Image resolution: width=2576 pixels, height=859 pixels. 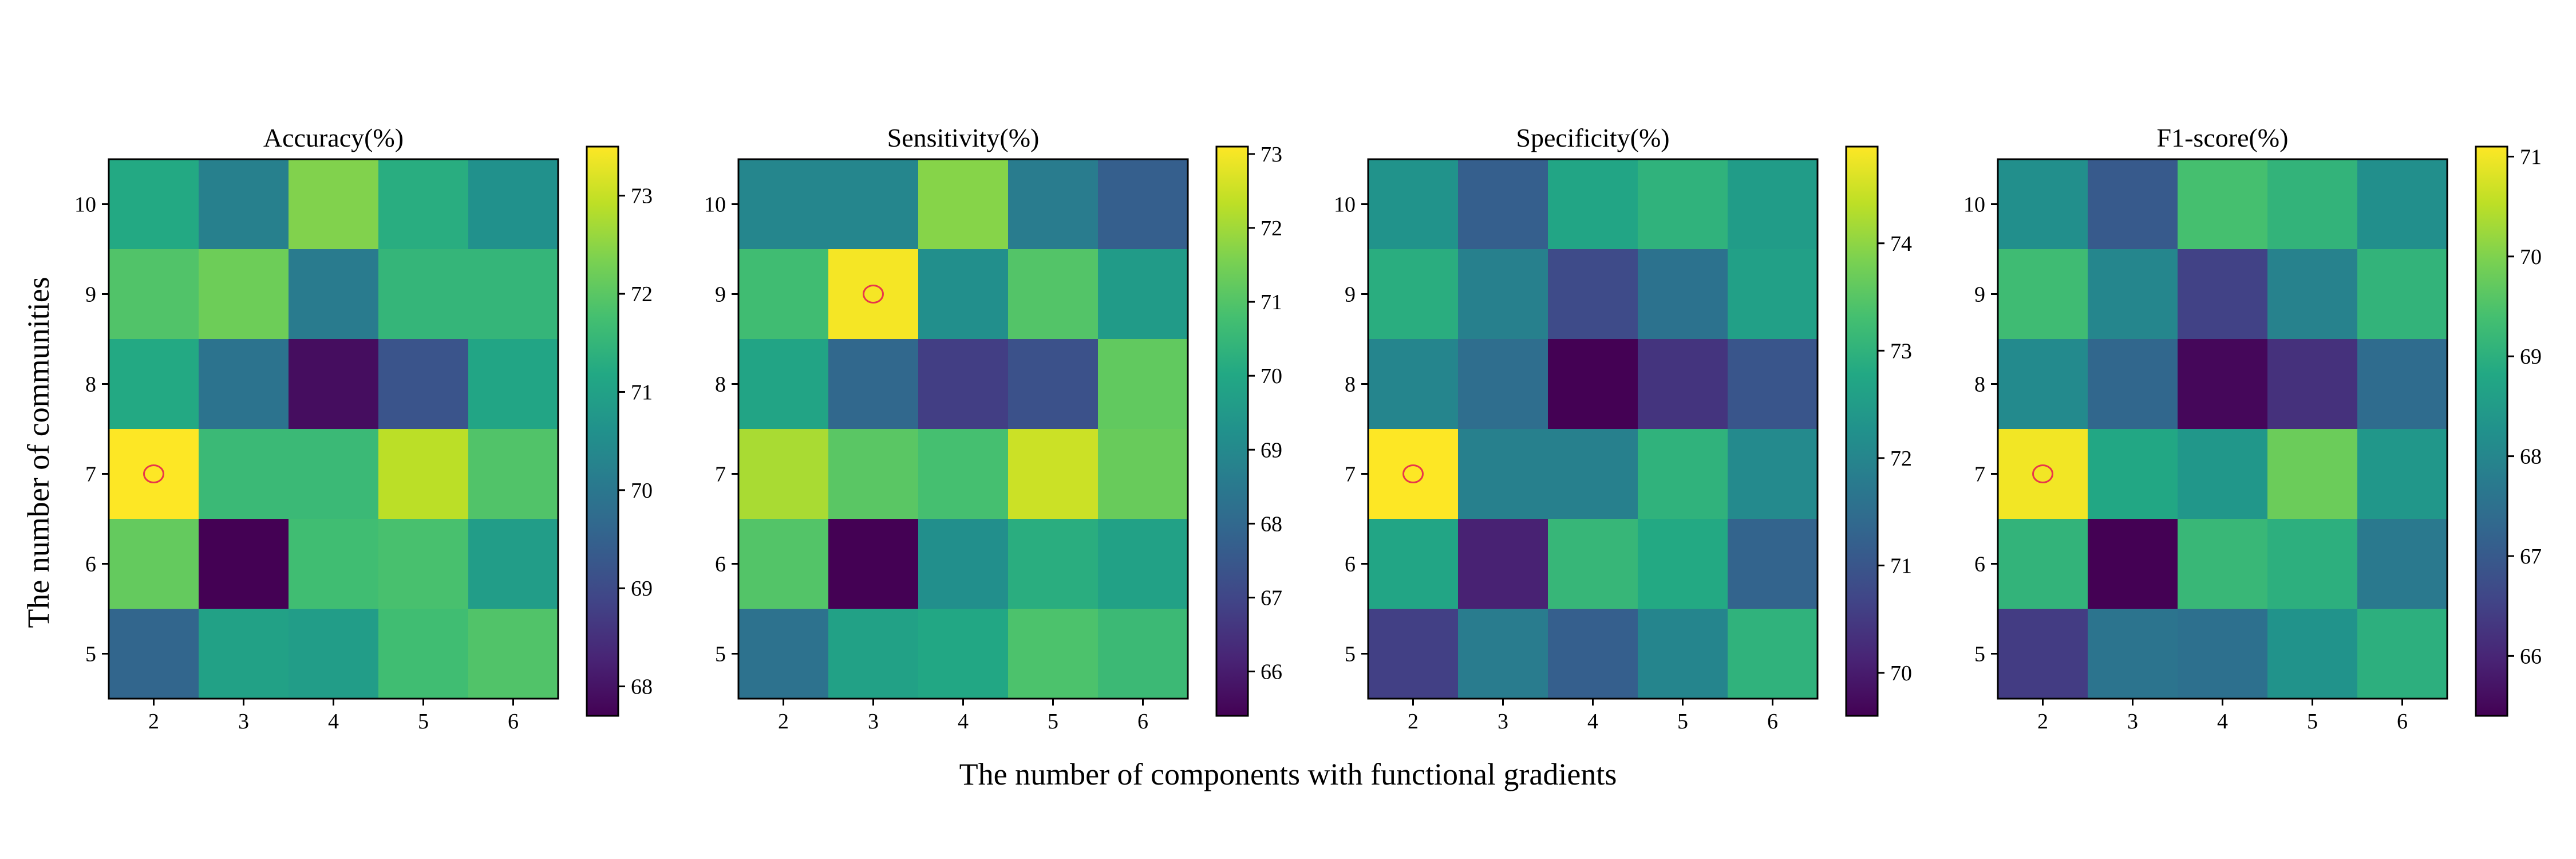 I want to click on colorbar-tick-label: 69, so click(x=2531, y=357).